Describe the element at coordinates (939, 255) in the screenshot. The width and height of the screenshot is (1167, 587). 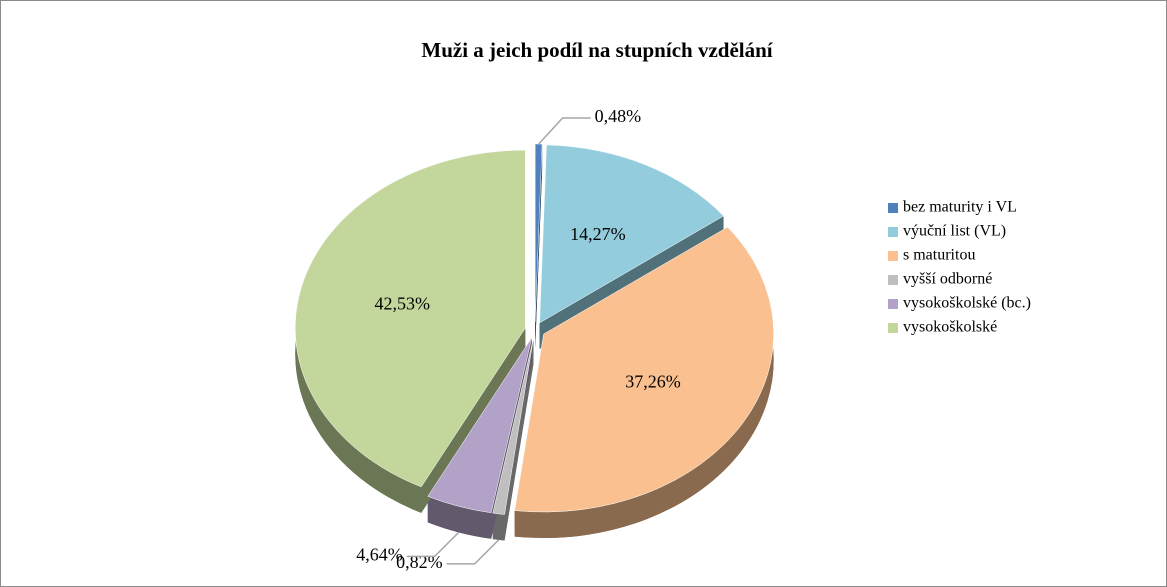
I see `legend-label: s maturitou` at that location.